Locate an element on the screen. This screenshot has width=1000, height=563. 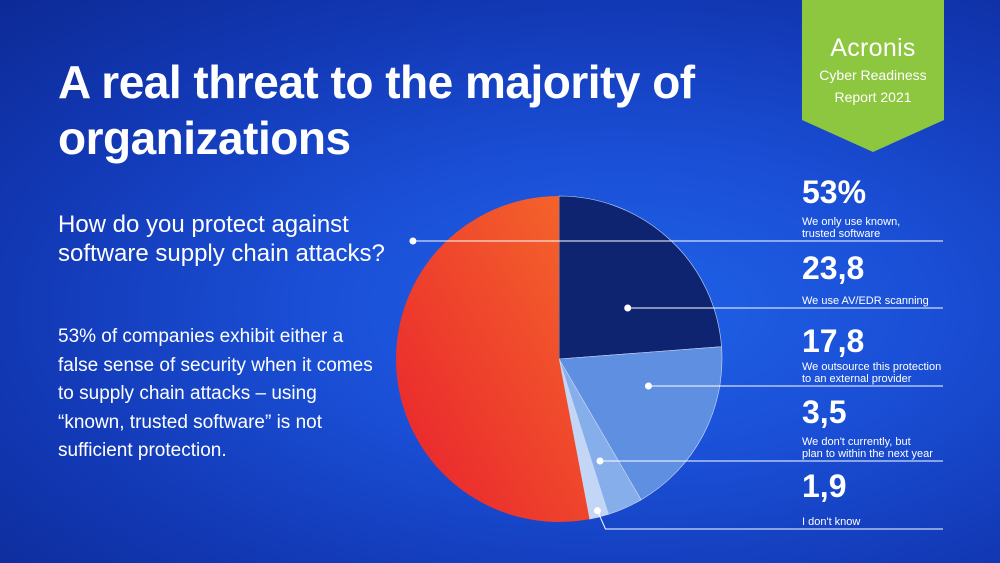
acronis-logo: Acronis is located at coordinates (873, 48).